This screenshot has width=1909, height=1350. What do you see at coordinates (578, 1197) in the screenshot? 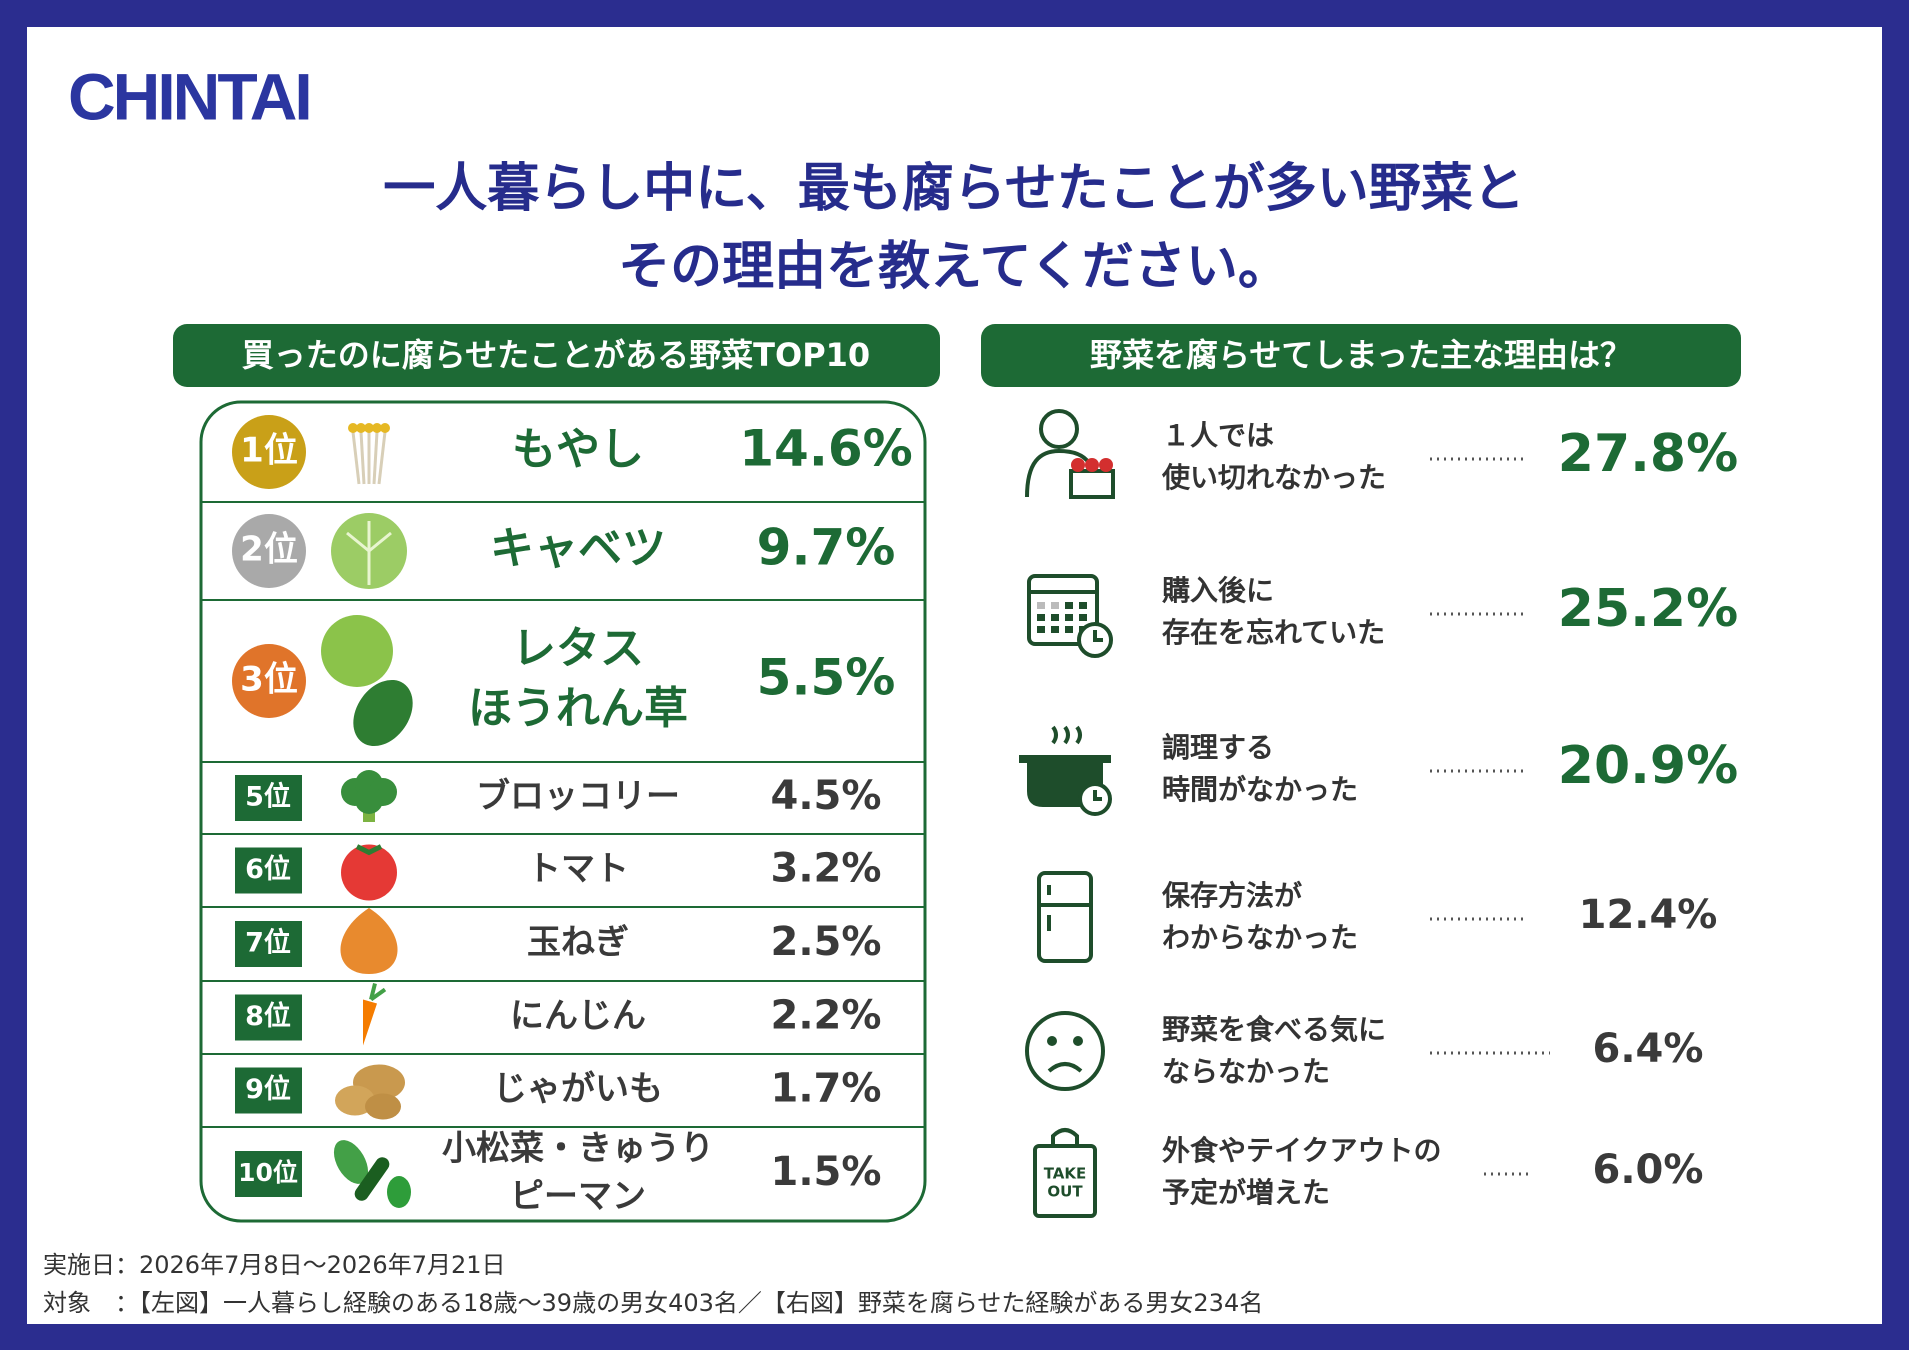
I see `vegetable-name: ピーマン` at bounding box center [578, 1197].